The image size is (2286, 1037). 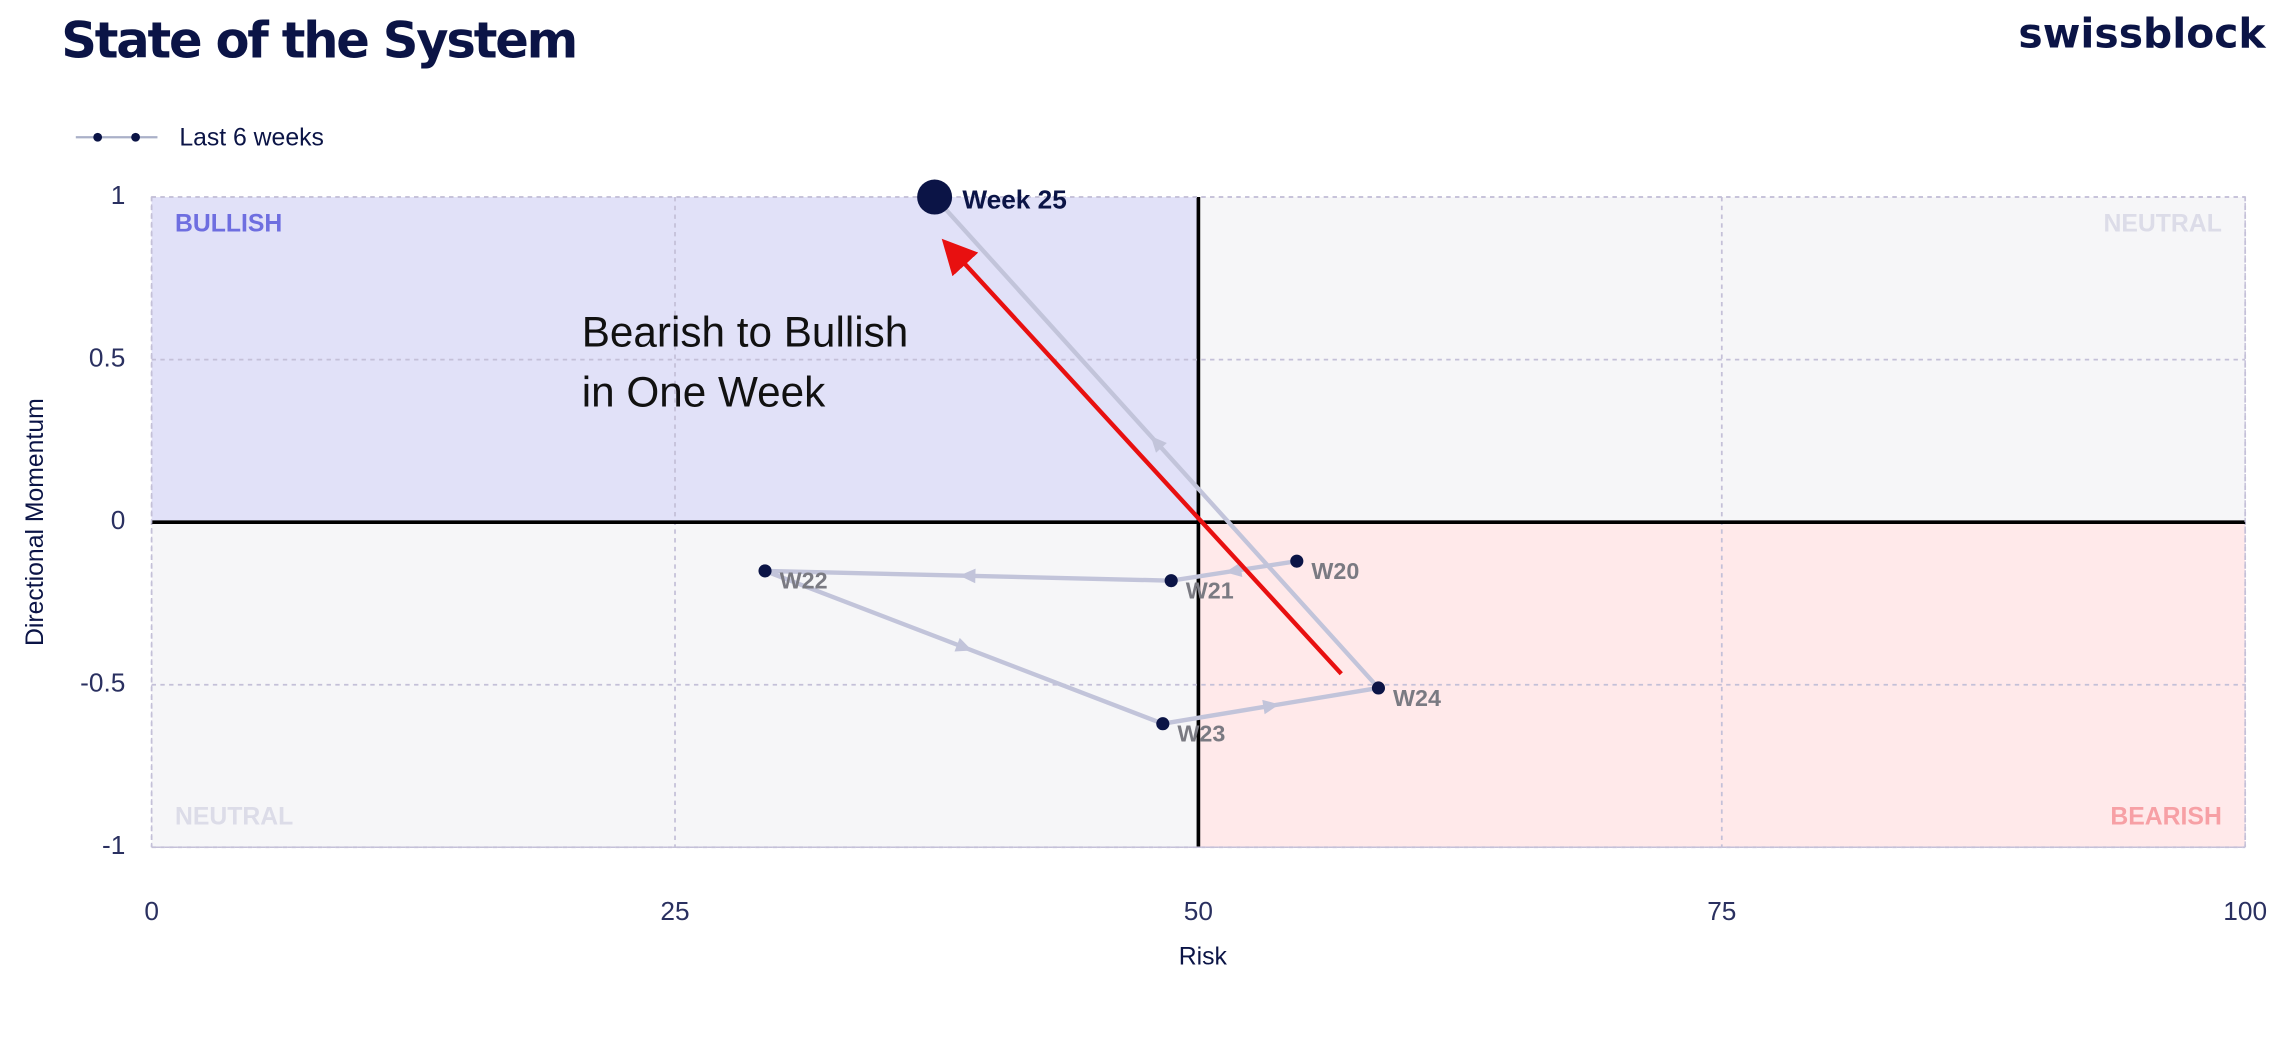 What do you see at coordinates (1014, 199) in the screenshot?
I see `point-label: Week 25` at bounding box center [1014, 199].